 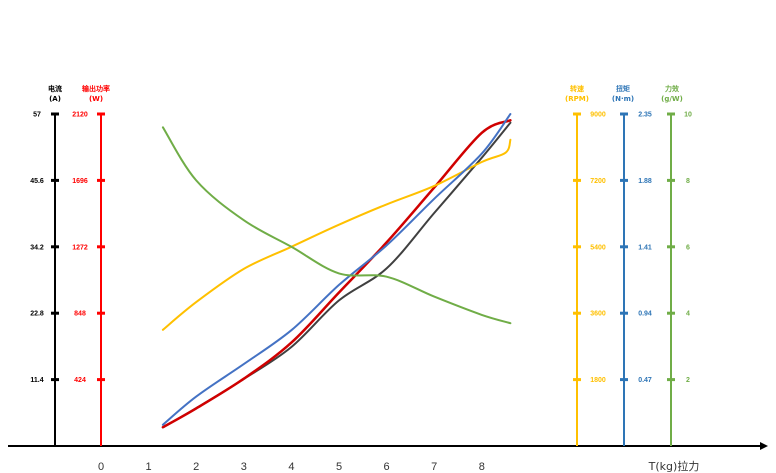 What do you see at coordinates (672, 99) in the screenshot?
I see `efficiency-axis-unit: (g/W)` at bounding box center [672, 99].